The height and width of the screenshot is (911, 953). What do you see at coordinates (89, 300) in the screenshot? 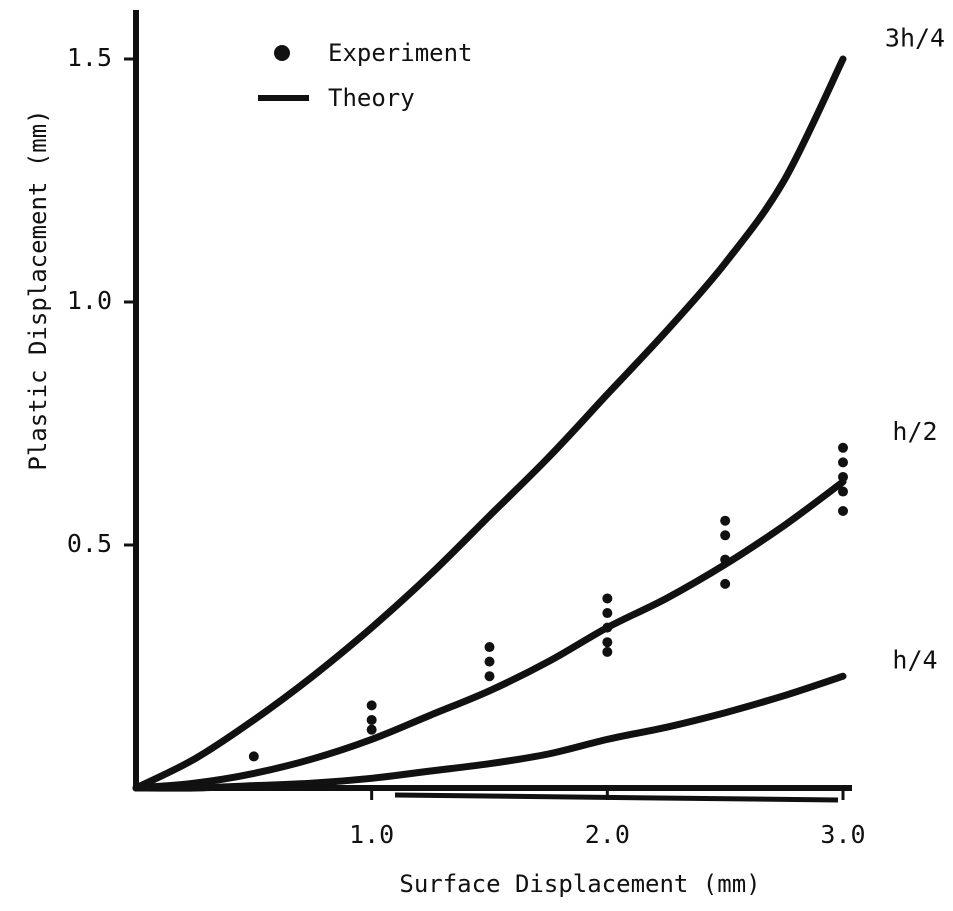
I see `y-tick-label: 1.0` at bounding box center [89, 300].